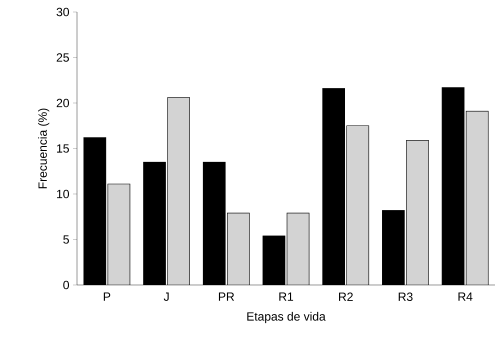 This screenshot has width=500, height=341. Describe the element at coordinates (226, 296) in the screenshot. I see `x-tick-label: PR` at that location.